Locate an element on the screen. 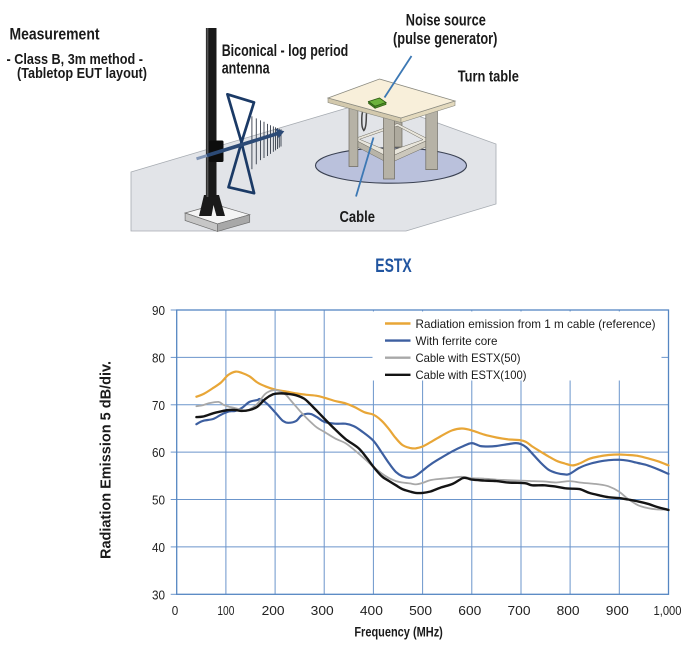  svg-text: 400 is located at coordinates (371, 610).